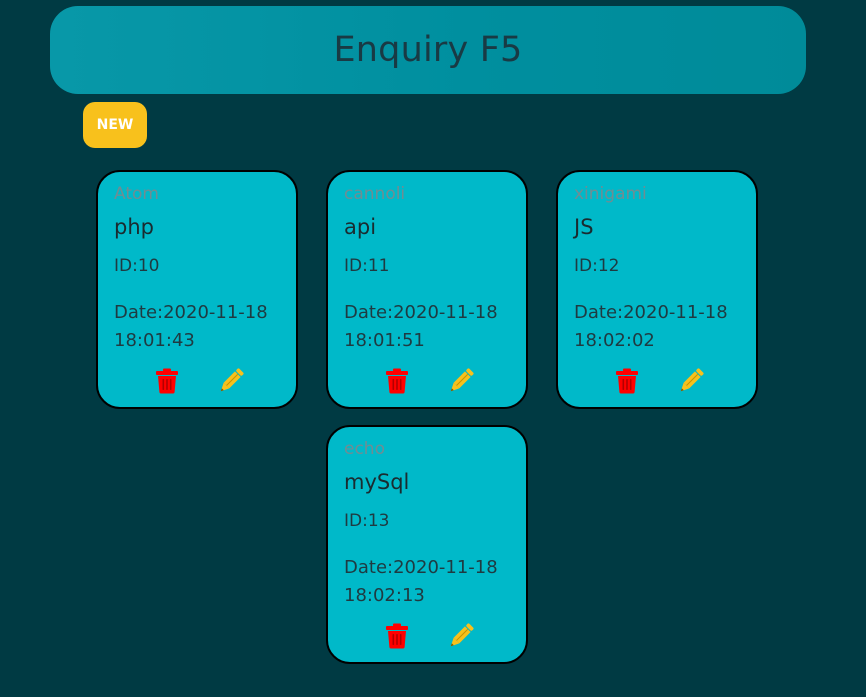 The image size is (866, 697). What do you see at coordinates (651, 326) in the screenshot?
I see `card-date: Date:2020-11-18 18:02:02` at bounding box center [651, 326].